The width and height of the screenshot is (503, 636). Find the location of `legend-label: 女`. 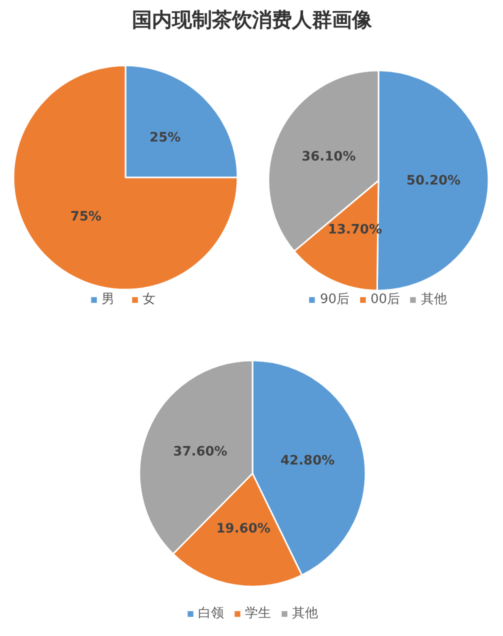

legend-label: 女 is located at coordinates (149, 299).